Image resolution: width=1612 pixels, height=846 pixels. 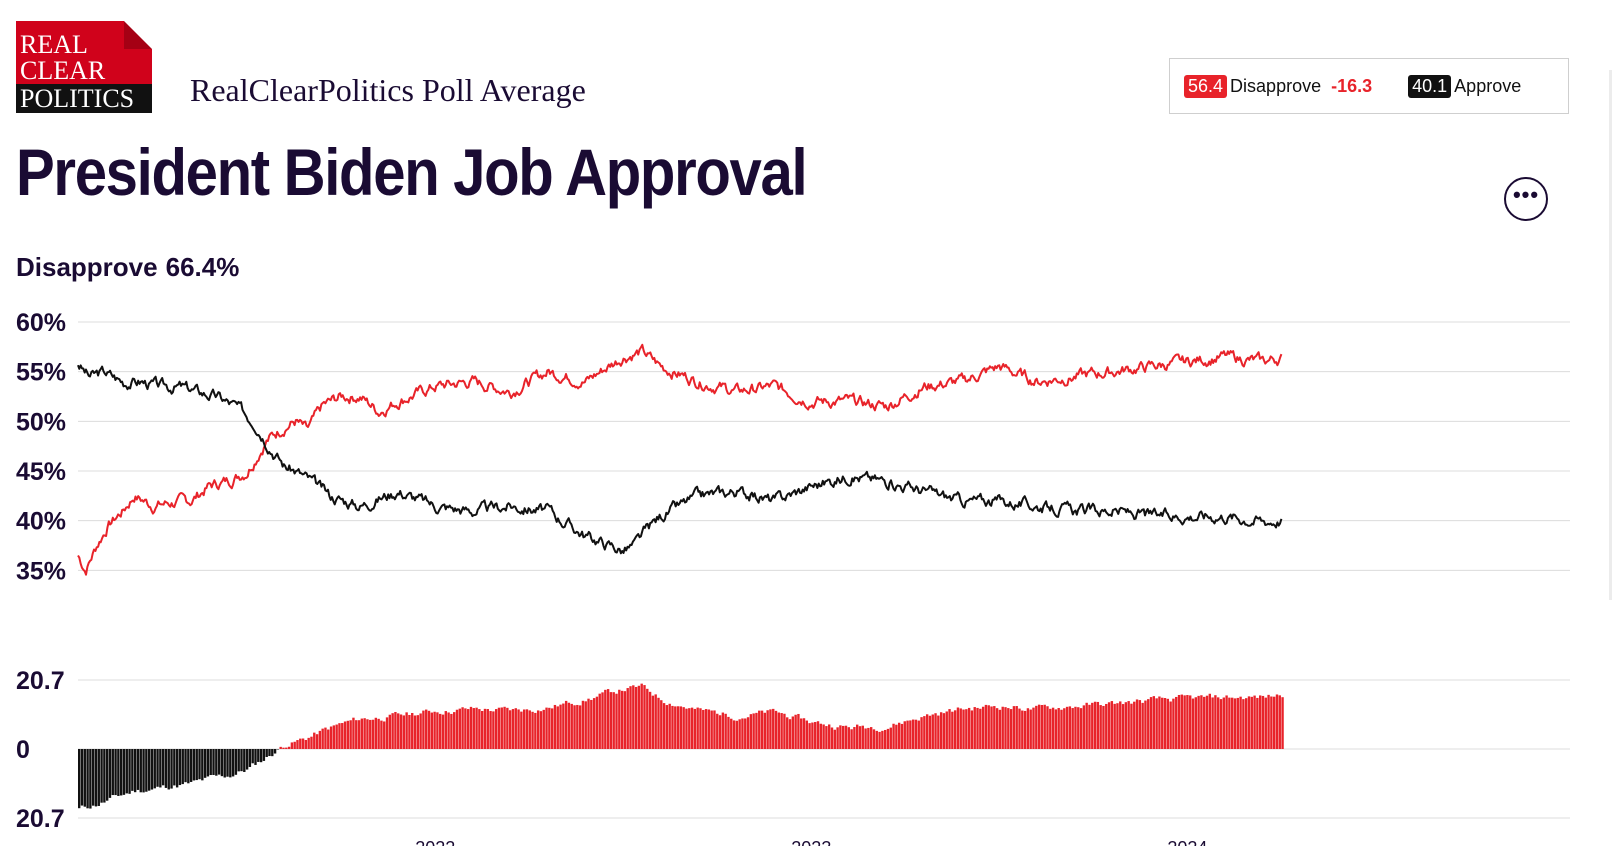 I want to click on legend-approve-label: Approve, so click(x=1488, y=85).